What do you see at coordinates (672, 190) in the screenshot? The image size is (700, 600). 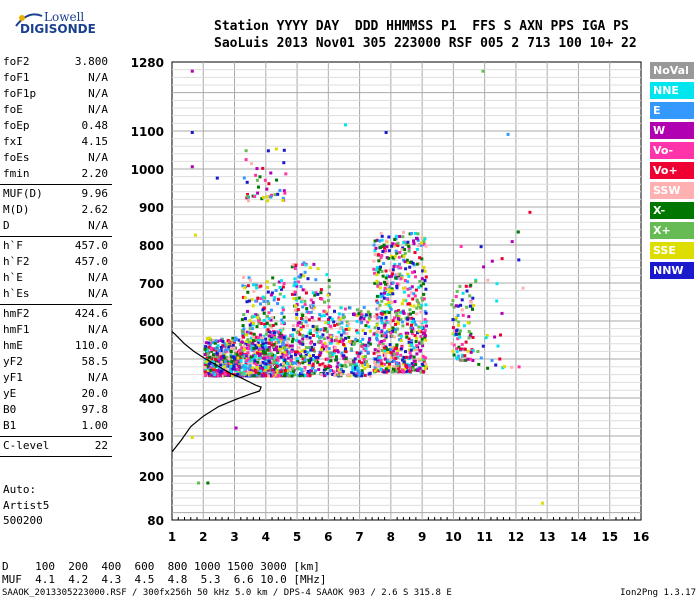 I see `legend-item-ssw: SSW` at bounding box center [672, 190].